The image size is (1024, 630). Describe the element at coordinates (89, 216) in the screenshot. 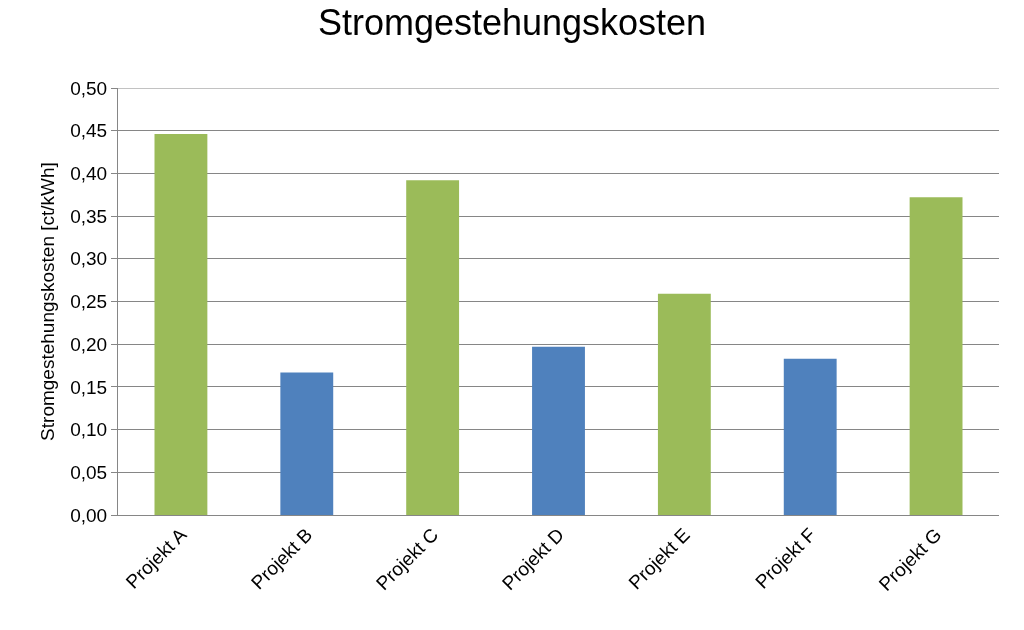

I see `y-tick-label: 0,35` at that location.